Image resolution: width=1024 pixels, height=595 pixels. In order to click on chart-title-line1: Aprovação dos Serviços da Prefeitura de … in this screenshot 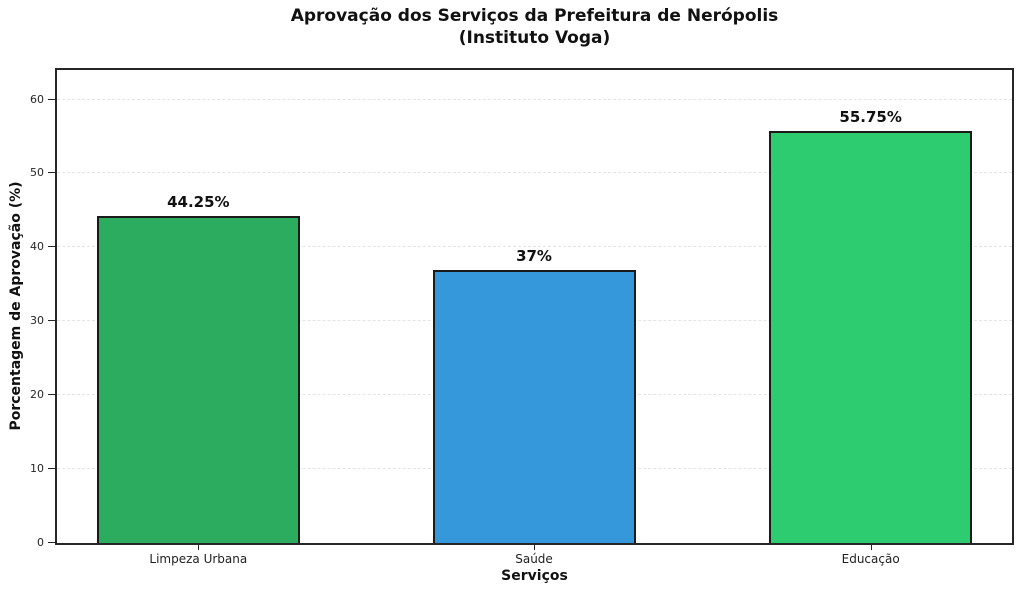, I will do `click(534, 16)`.